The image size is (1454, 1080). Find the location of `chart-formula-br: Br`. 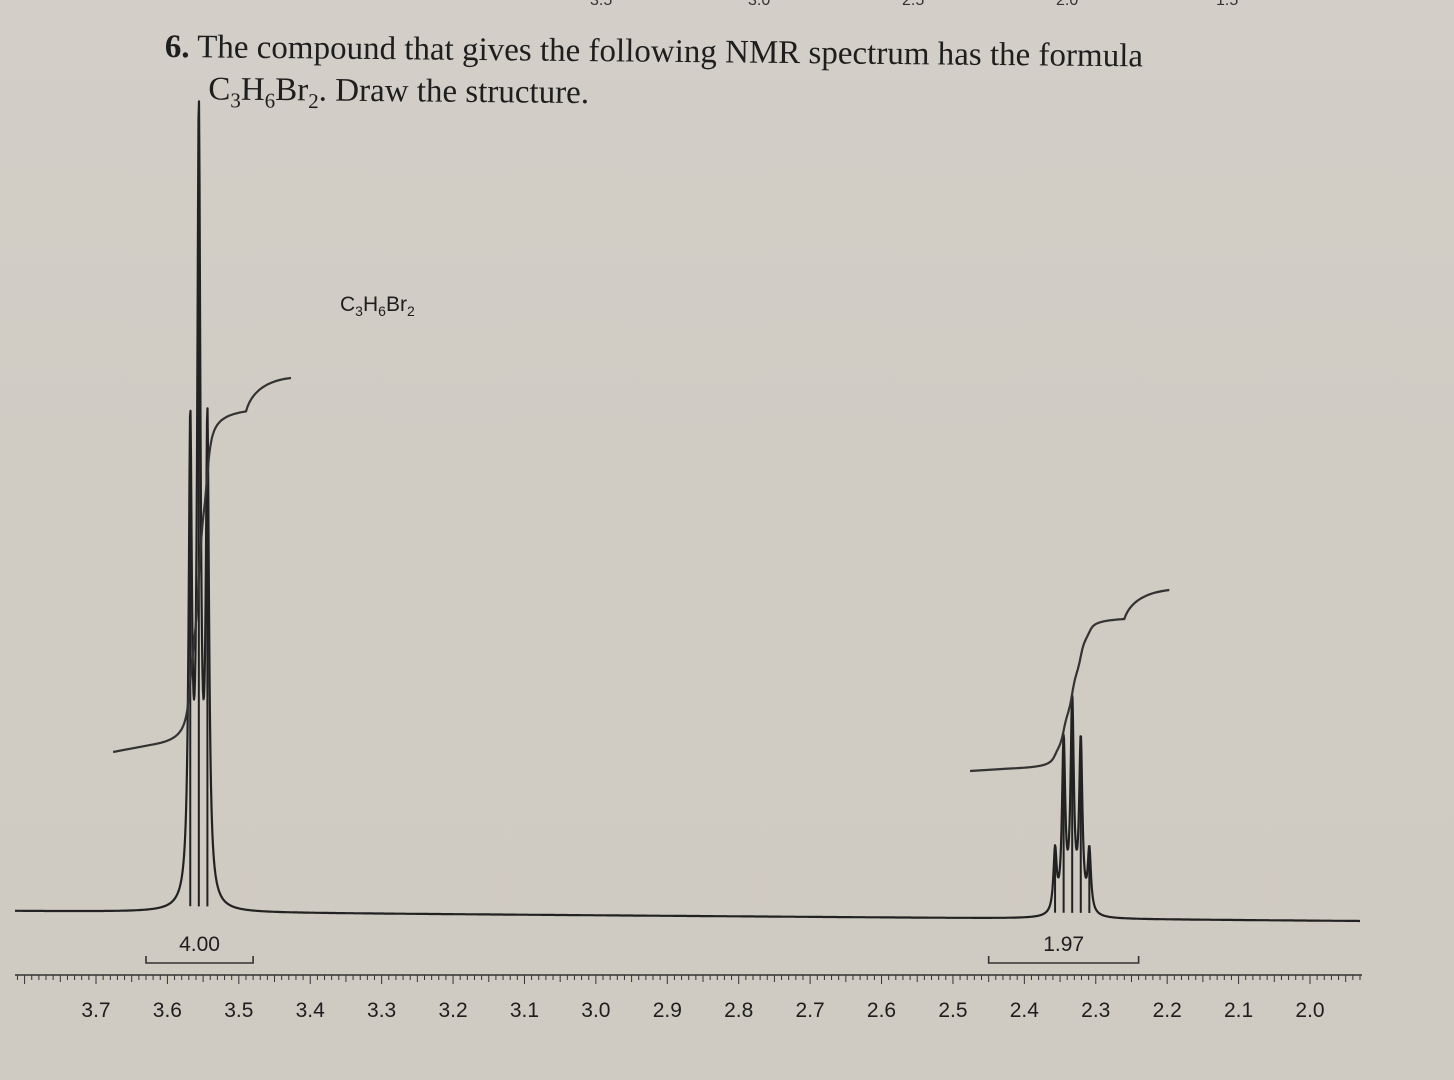

chart-formula-br: Br is located at coordinates (396, 304).